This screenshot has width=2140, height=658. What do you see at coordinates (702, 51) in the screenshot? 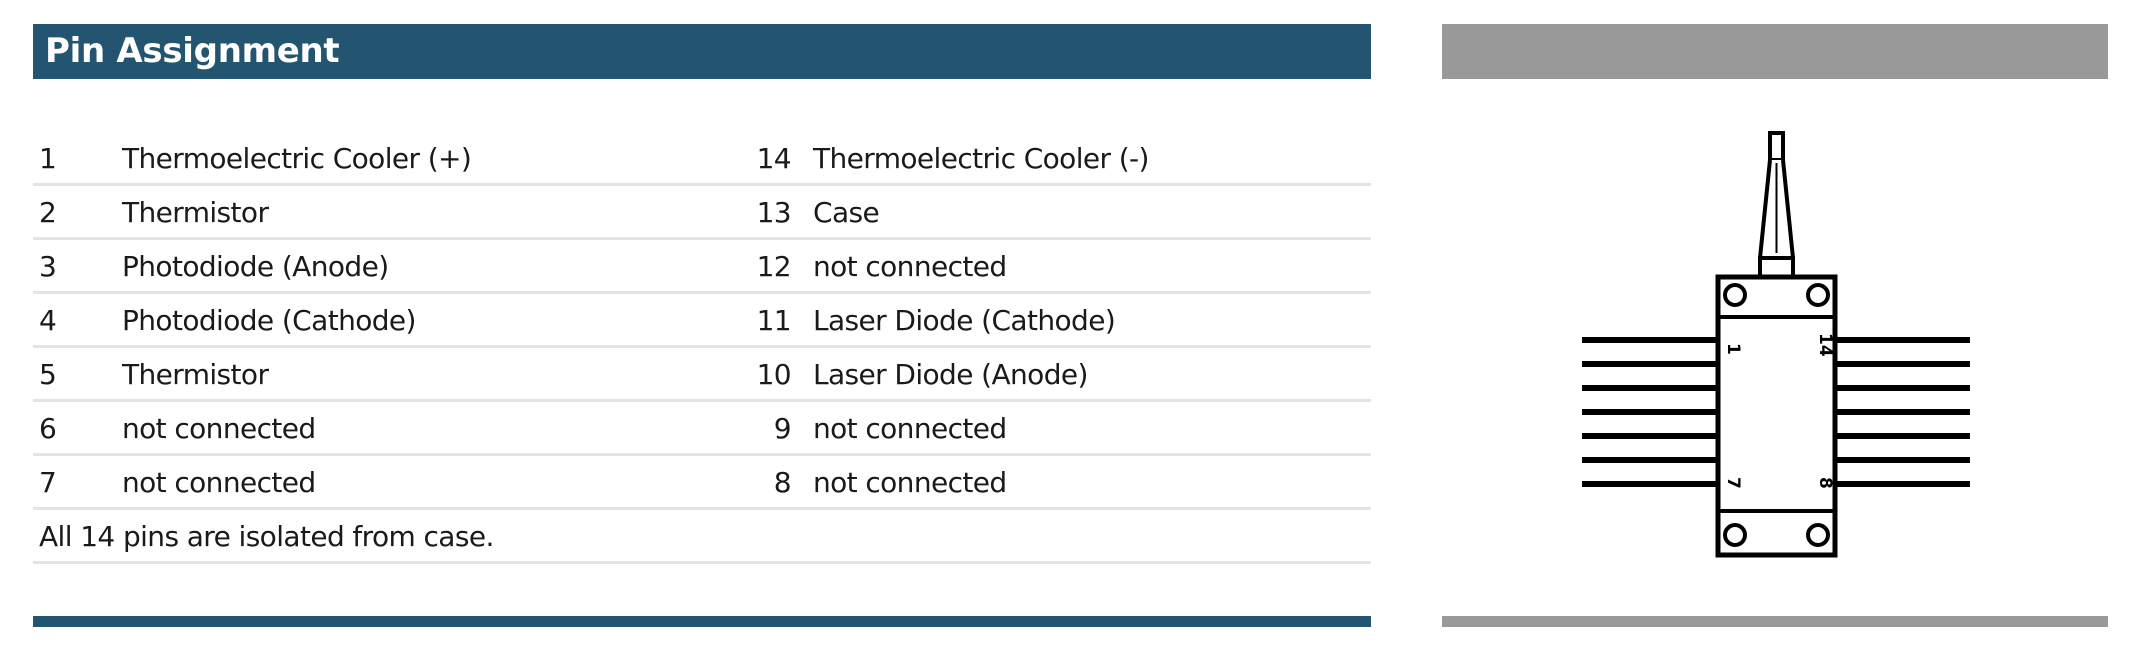
I see `header-bar: Pin Assignment` at bounding box center [702, 51].